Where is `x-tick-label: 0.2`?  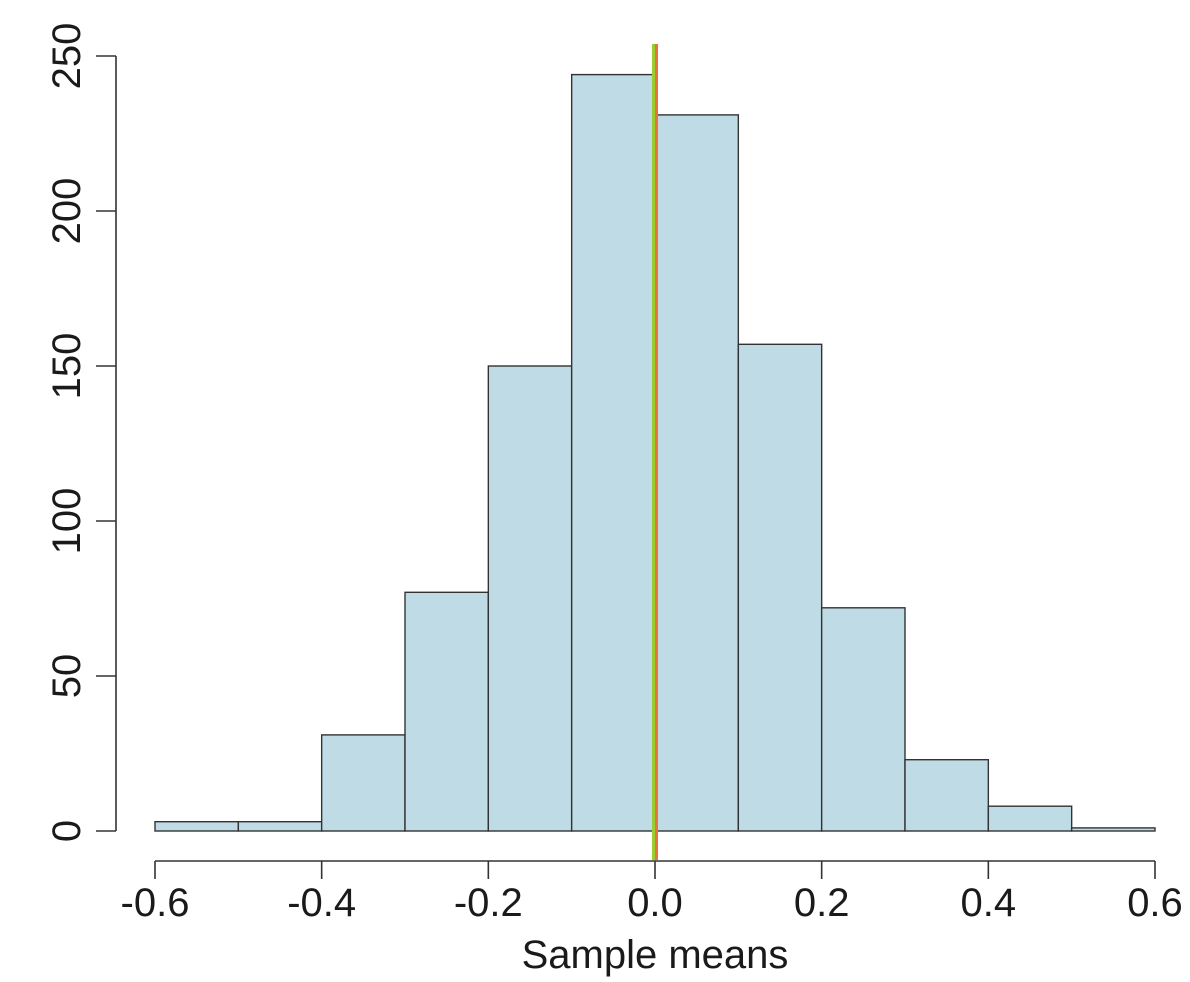 x-tick-label: 0.2 is located at coordinates (822, 903).